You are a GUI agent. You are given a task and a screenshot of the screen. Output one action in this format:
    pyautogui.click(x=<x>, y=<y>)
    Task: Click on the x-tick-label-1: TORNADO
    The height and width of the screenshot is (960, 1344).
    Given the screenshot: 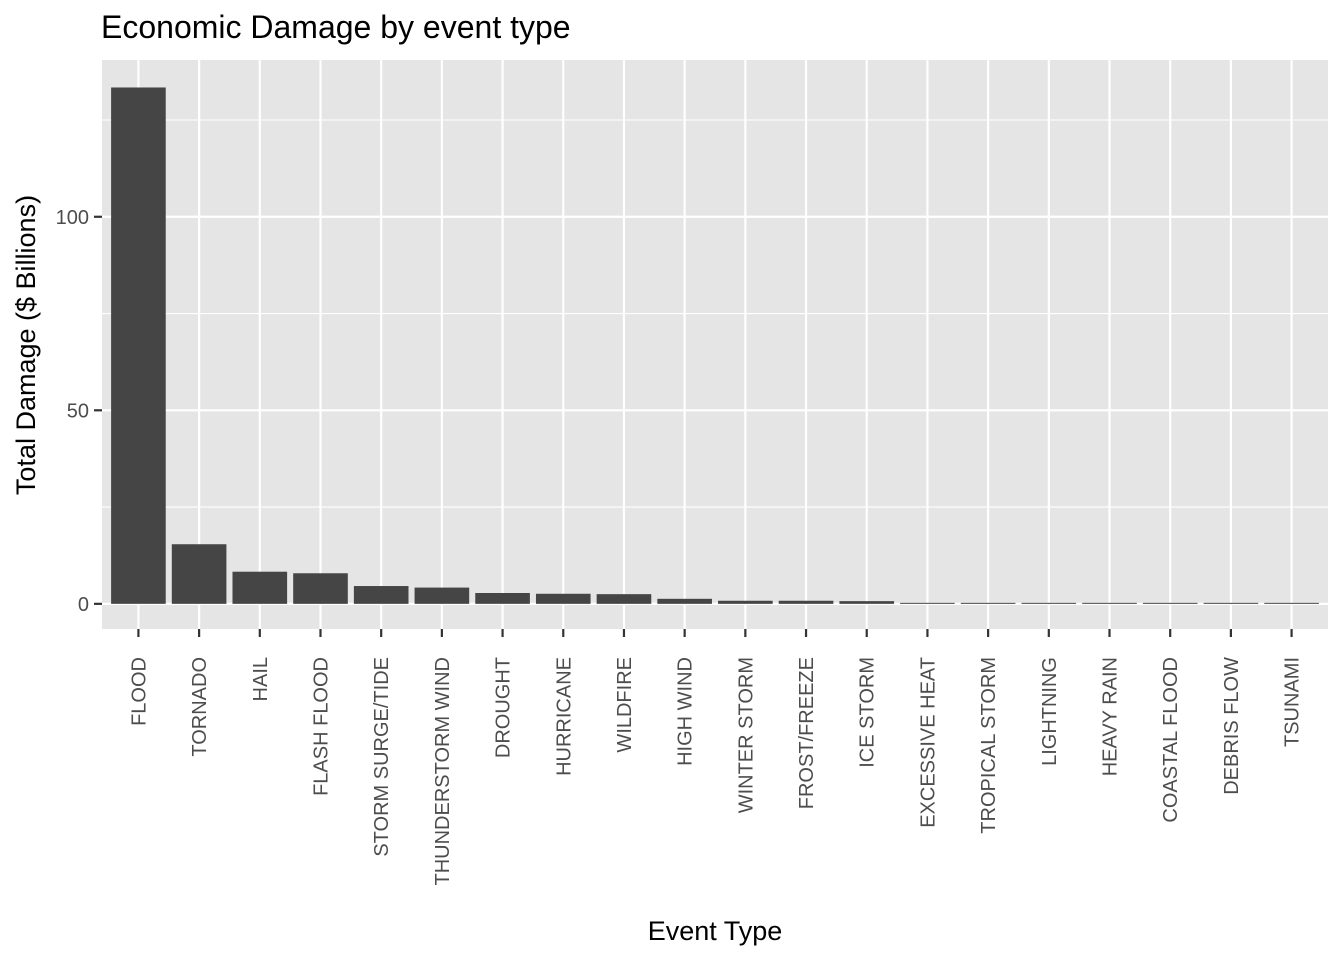 What is the action you would take?
    pyautogui.click(x=200, y=707)
    